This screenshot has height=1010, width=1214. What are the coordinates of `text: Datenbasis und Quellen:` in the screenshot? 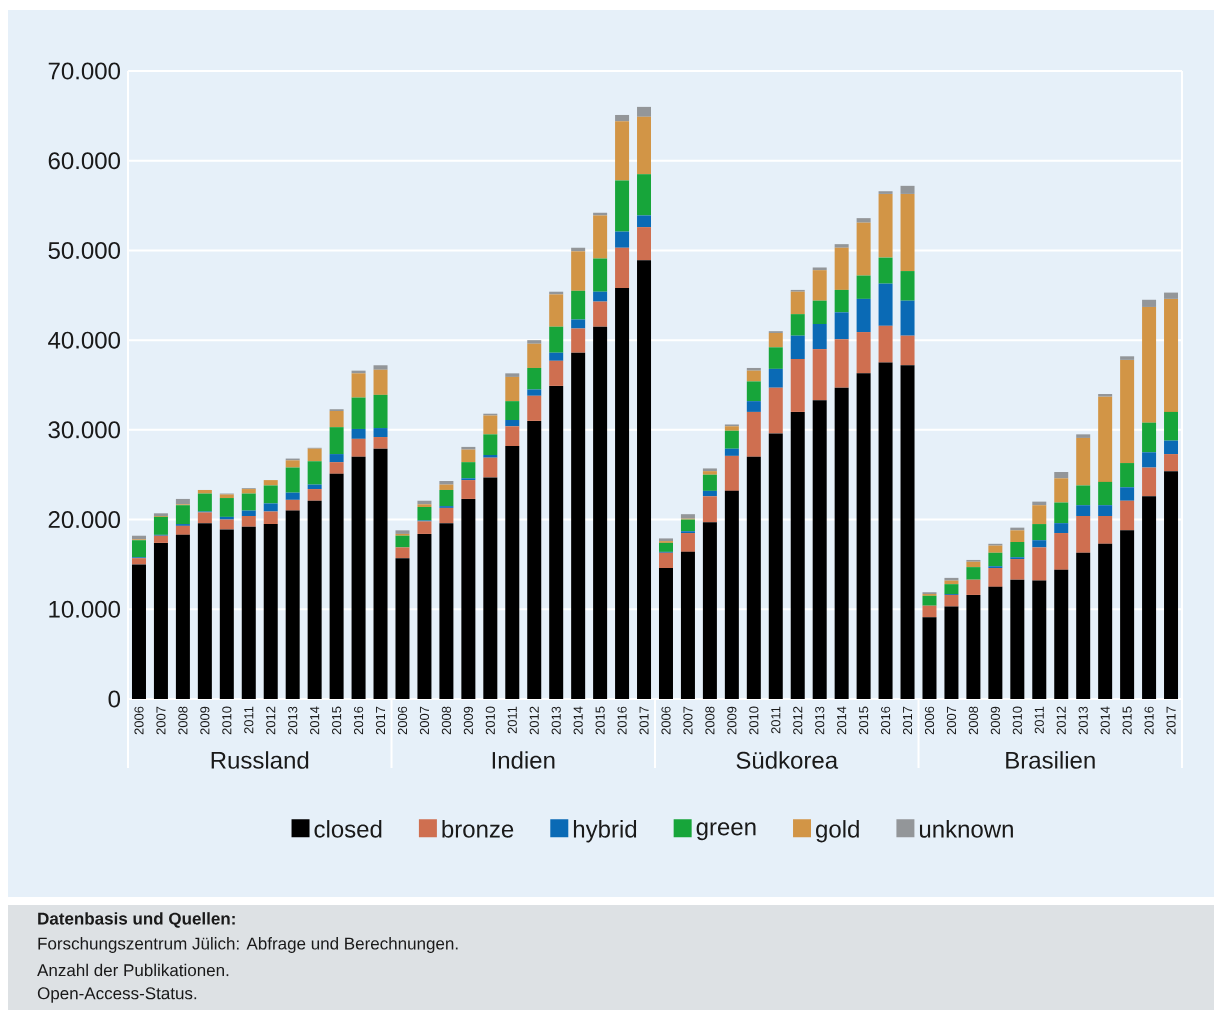 It's located at (136, 920).